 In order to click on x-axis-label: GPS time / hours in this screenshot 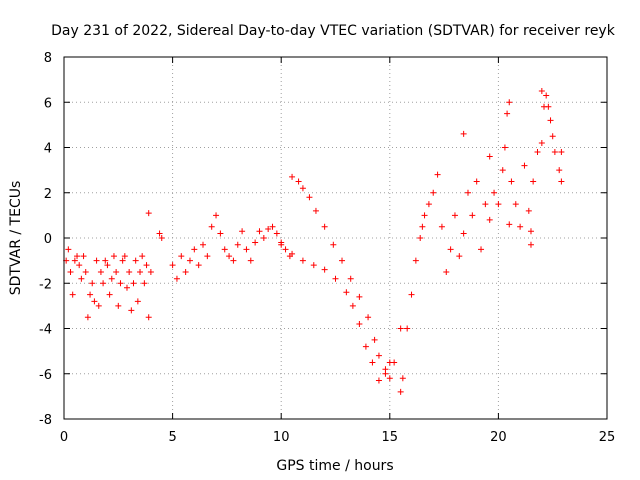, I will do `click(334, 466)`.